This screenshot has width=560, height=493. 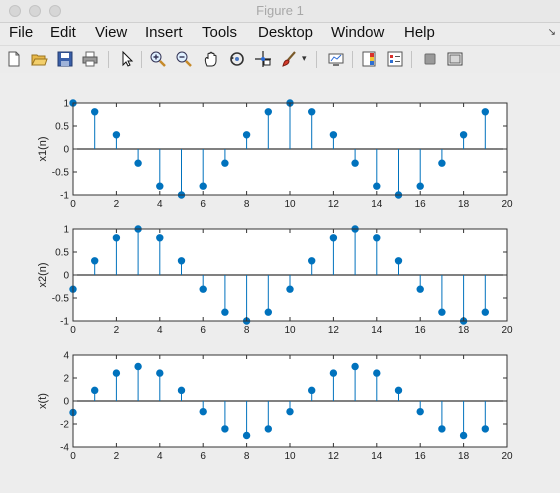 What do you see at coordinates (15, 11) in the screenshot?
I see `close-window-button` at bounding box center [15, 11].